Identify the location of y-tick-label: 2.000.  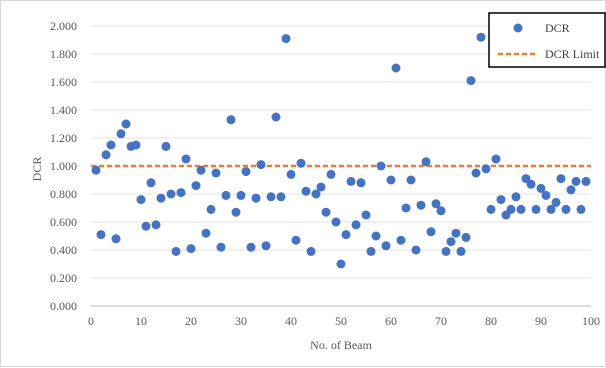
(63, 26).